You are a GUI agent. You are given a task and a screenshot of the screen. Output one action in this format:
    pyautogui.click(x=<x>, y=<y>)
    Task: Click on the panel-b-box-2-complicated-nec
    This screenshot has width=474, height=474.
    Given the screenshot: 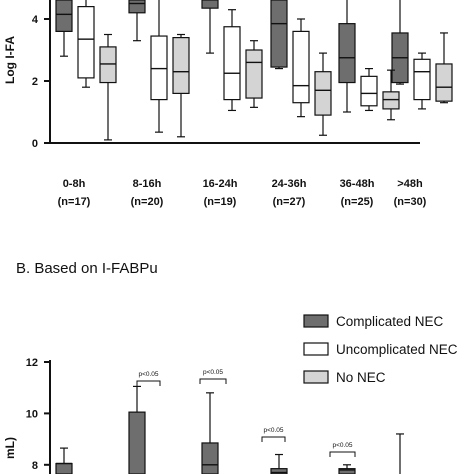 What is the action you would take?
    pyautogui.click(x=137, y=429)
    